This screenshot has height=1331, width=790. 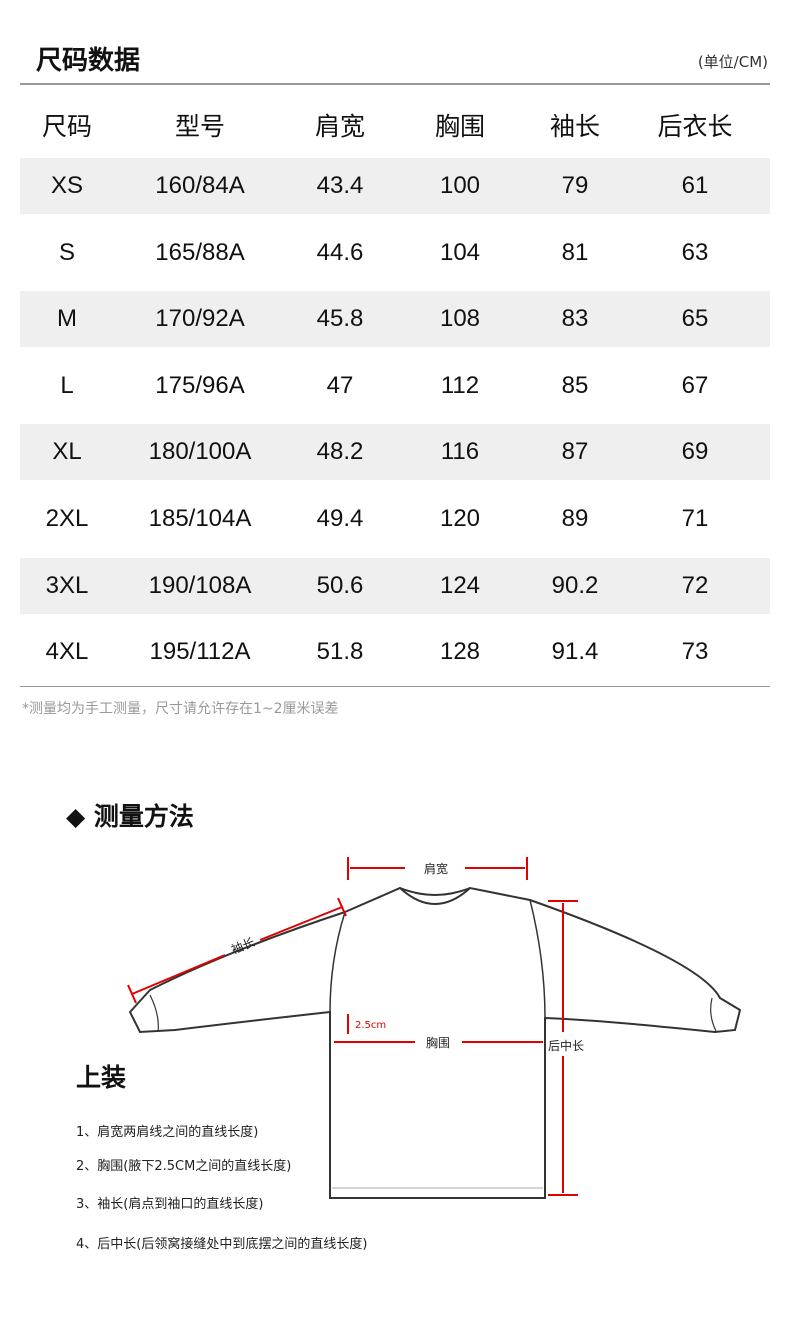 I want to click on table-row: S 165/88A 44.6 104 81 63, so click(x=395, y=253).